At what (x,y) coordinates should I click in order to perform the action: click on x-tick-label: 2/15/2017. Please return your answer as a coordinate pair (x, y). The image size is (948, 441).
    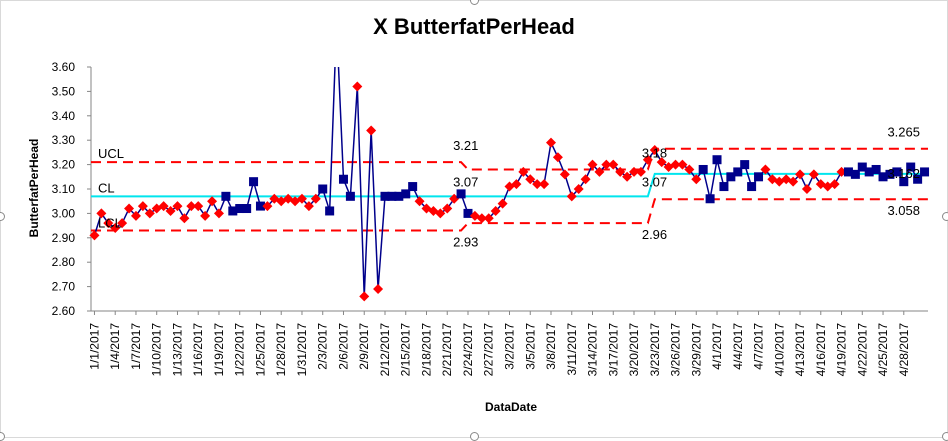
    Looking at the image, I should click on (406, 350).